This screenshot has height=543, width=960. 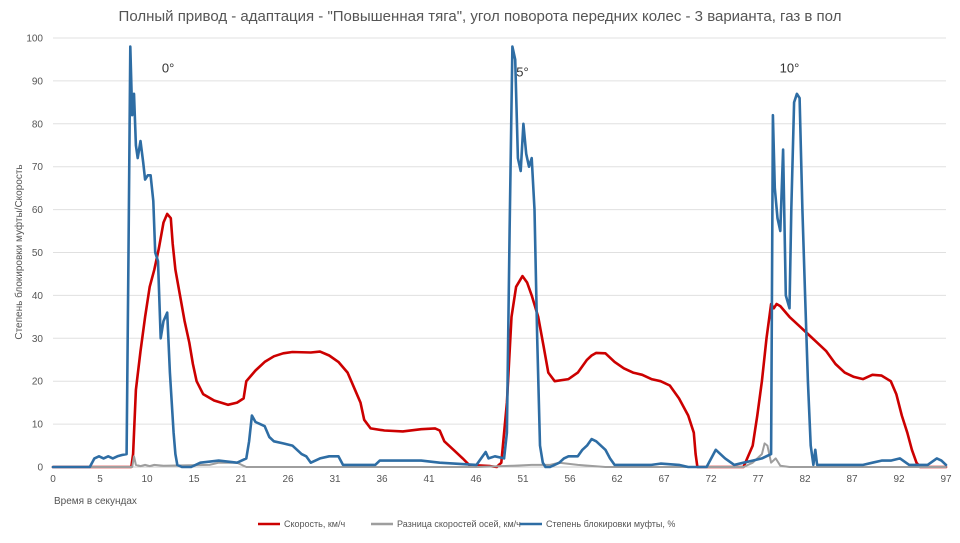 I want to click on x-tick-label: 62, so click(x=617, y=479).